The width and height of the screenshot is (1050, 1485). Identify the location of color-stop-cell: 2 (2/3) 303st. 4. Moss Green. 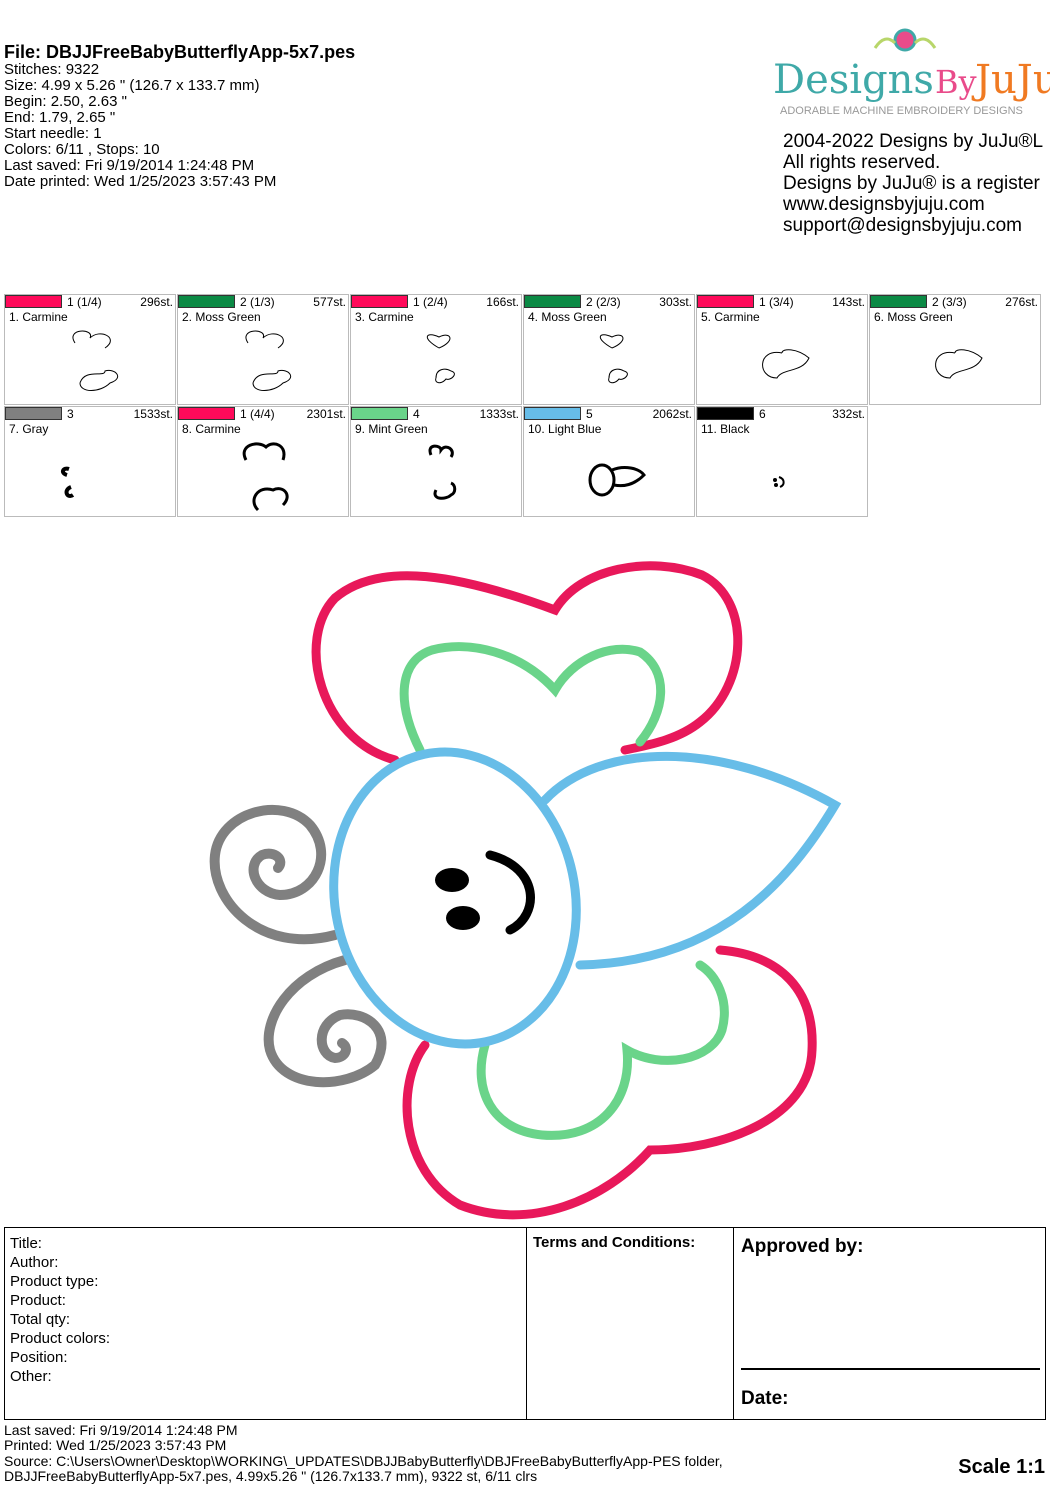
(609, 349).